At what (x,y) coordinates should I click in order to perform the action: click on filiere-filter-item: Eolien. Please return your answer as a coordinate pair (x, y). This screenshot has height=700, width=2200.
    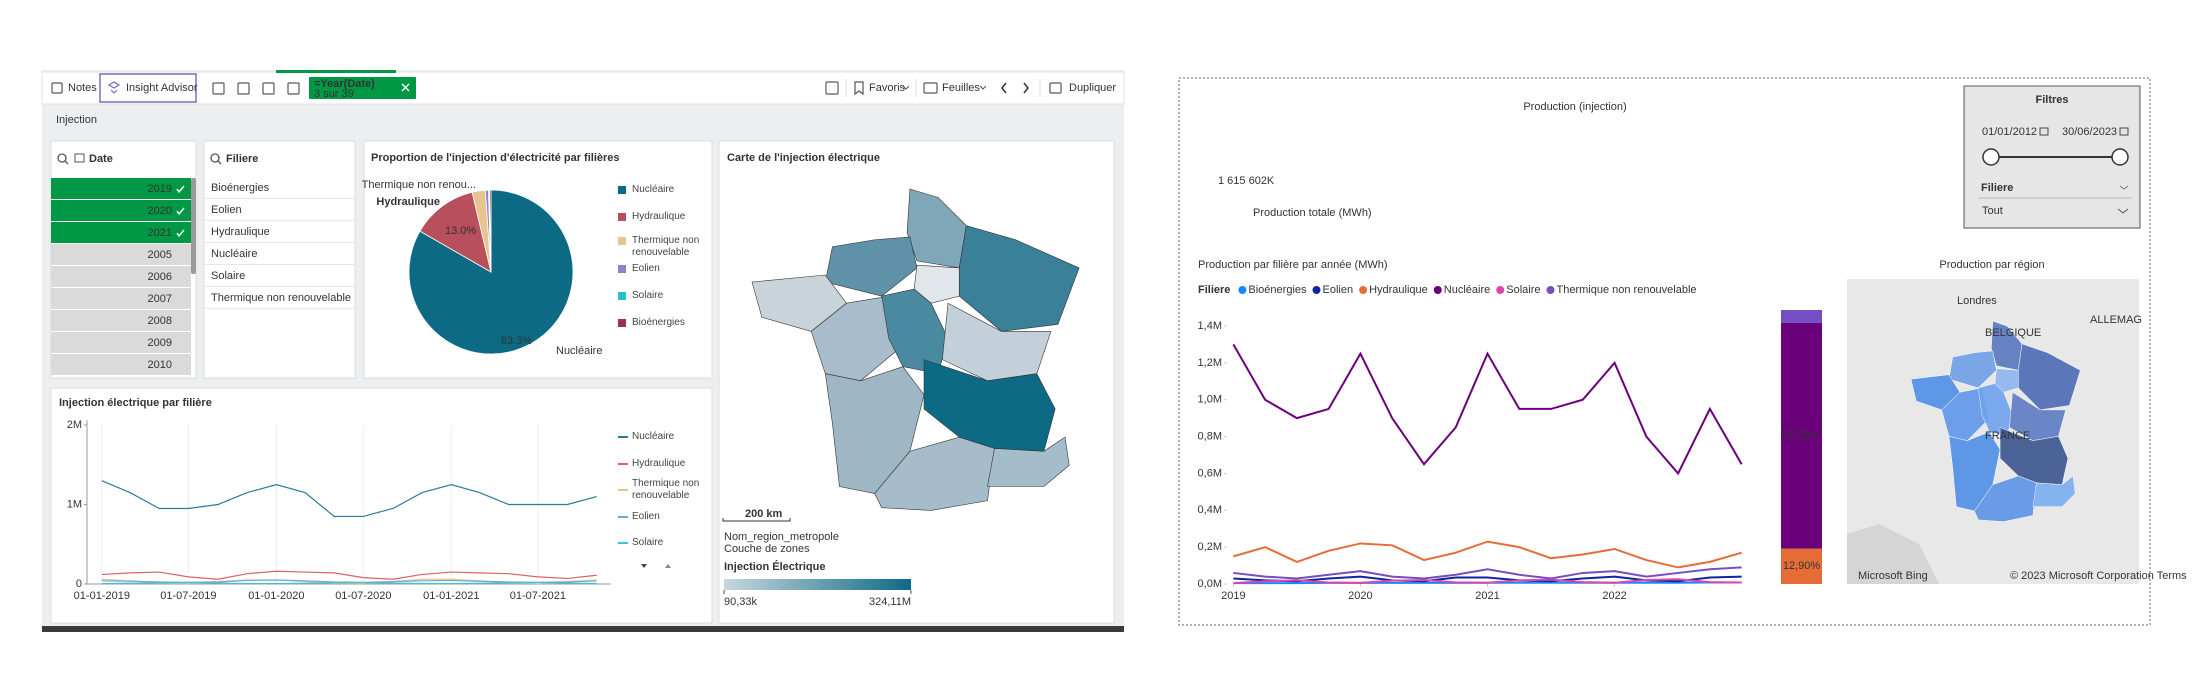
    Looking at the image, I should click on (226, 210).